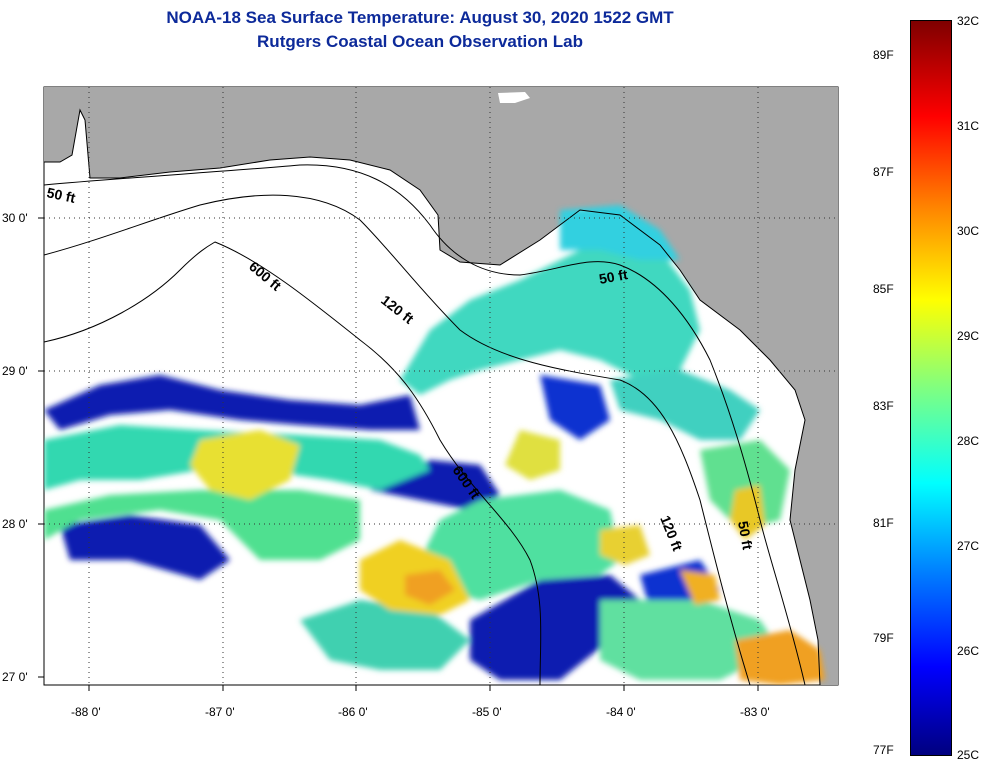  What do you see at coordinates (883, 172) in the screenshot?
I see `colorbar-label-f: 87F` at bounding box center [883, 172].